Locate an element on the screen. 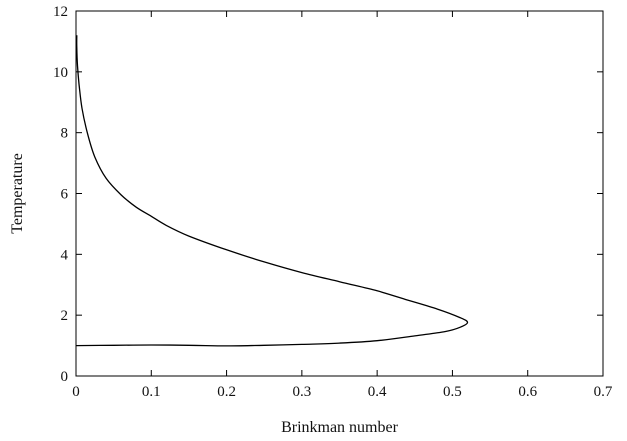 This screenshot has height=441, width=627. x-tick-label: 0.5 is located at coordinates (452, 392).